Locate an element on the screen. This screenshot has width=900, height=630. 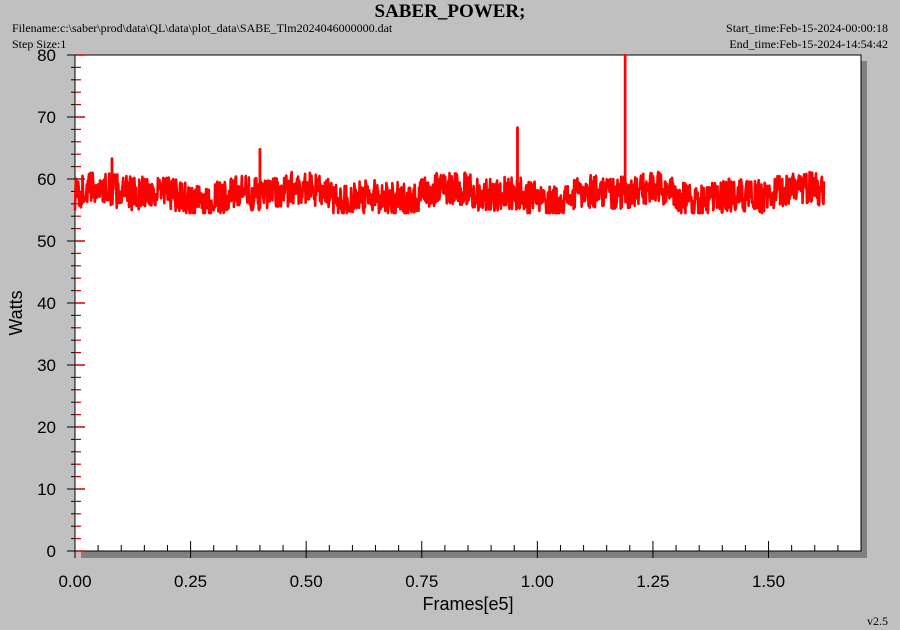
y-axis-label: Watts is located at coordinates (16, 312).